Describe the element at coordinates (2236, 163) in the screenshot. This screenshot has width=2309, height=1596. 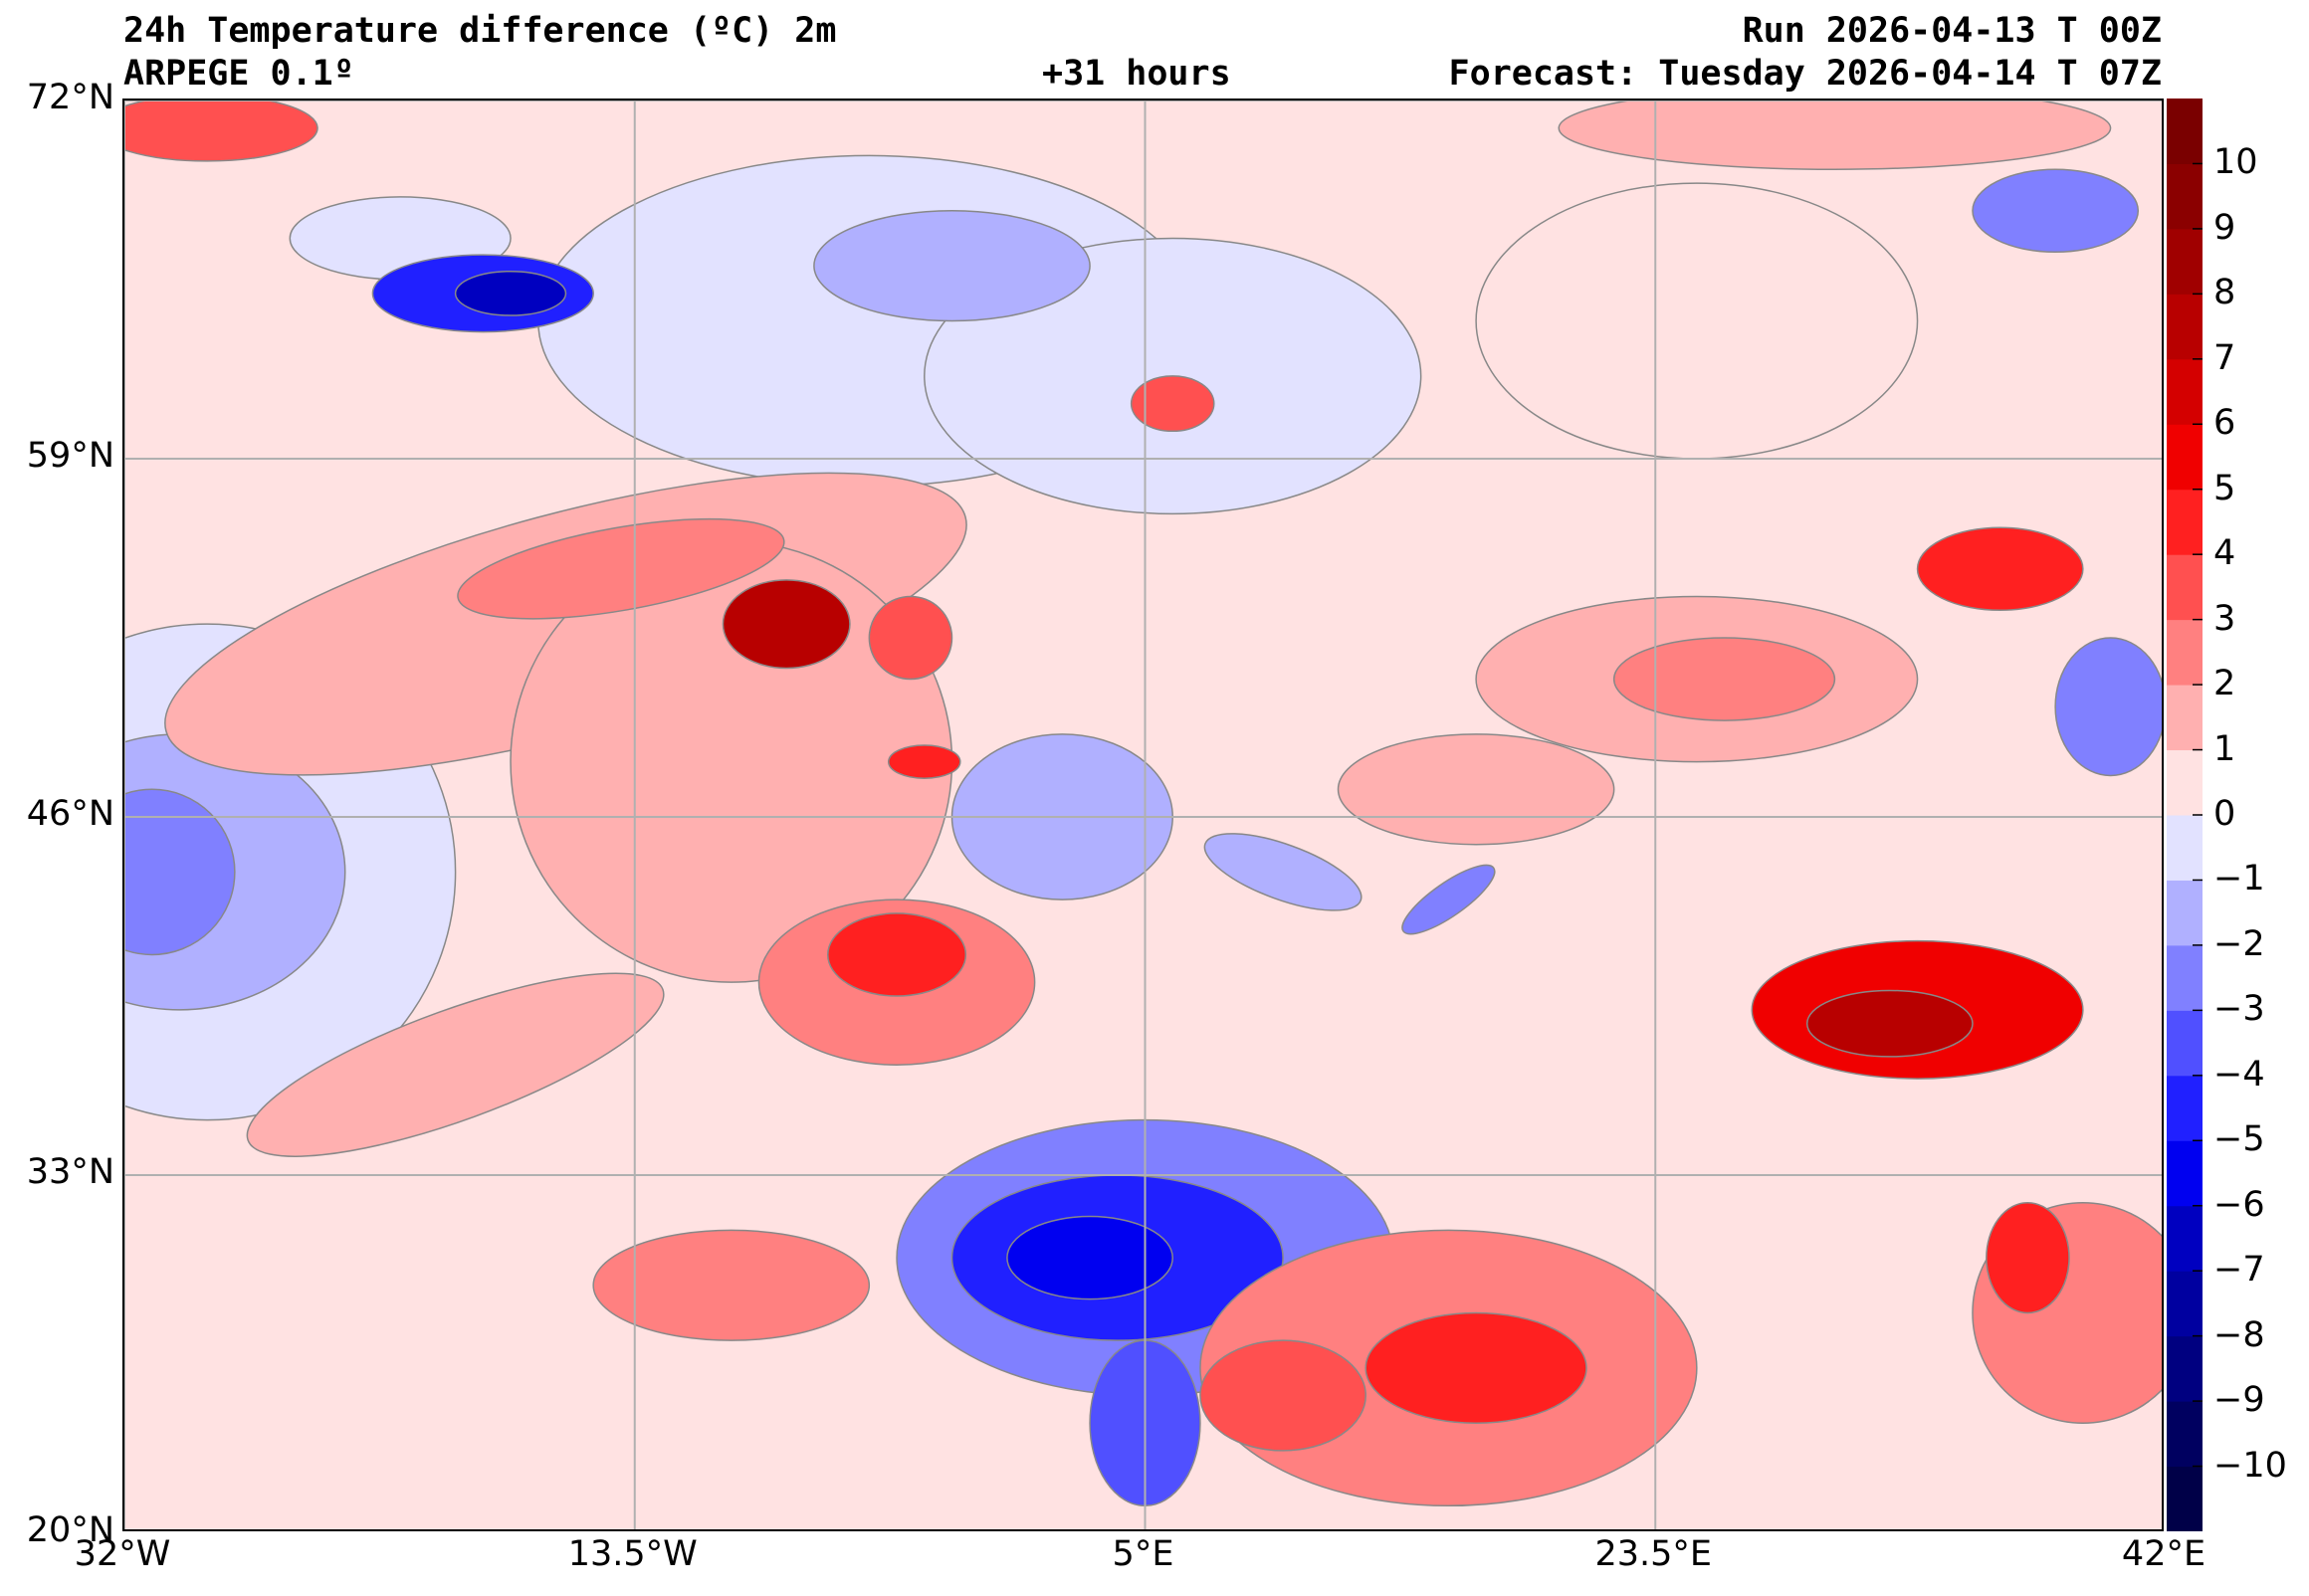
I see `colorbar-tick-label: 10` at that location.